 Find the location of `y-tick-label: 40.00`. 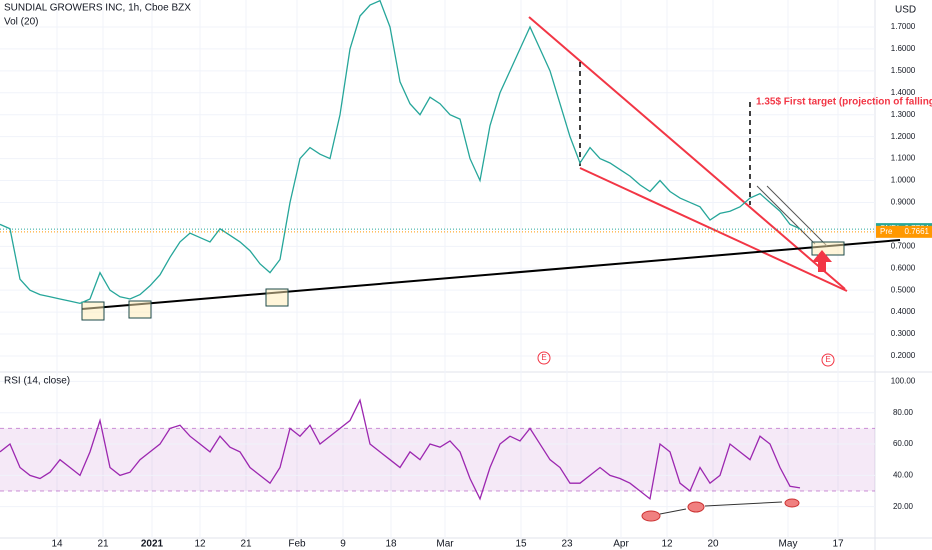

y-tick-label: 40.00 is located at coordinates (903, 474).